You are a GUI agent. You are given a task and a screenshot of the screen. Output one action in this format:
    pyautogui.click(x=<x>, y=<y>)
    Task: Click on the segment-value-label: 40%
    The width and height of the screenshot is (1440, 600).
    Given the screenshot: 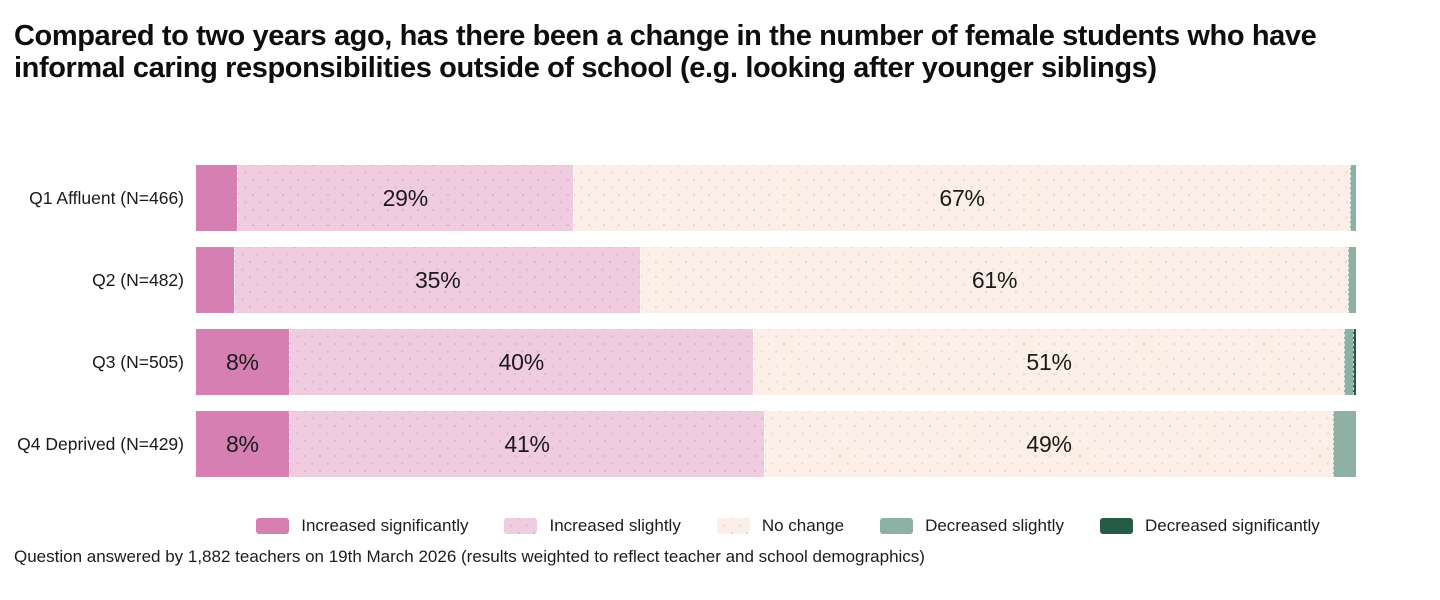 What is the action you would take?
    pyautogui.click(x=521, y=361)
    